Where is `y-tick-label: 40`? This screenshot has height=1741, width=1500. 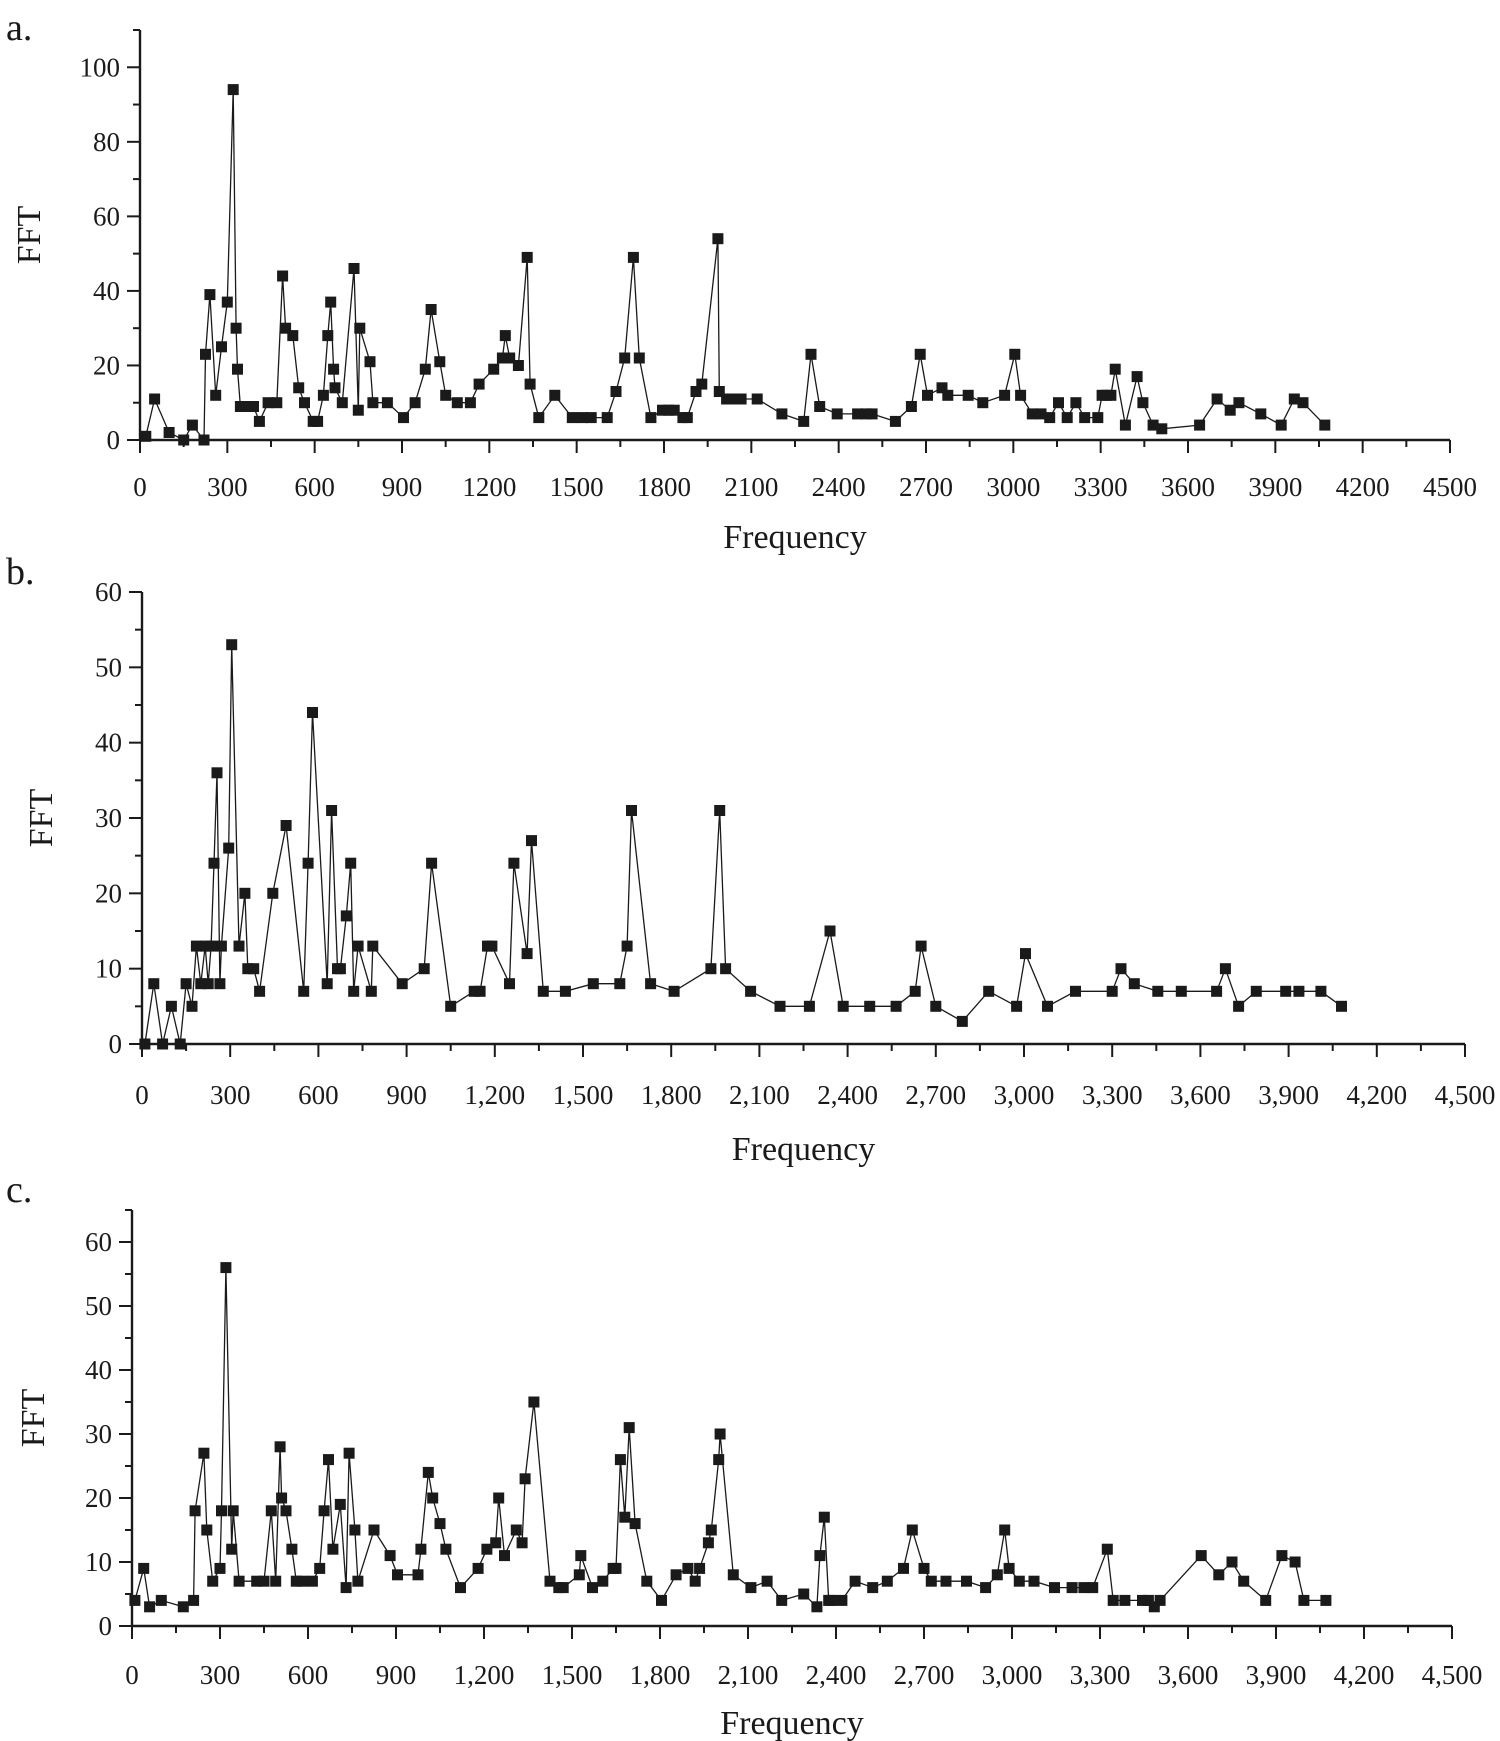
y-tick-label: 40 is located at coordinates (108, 743).